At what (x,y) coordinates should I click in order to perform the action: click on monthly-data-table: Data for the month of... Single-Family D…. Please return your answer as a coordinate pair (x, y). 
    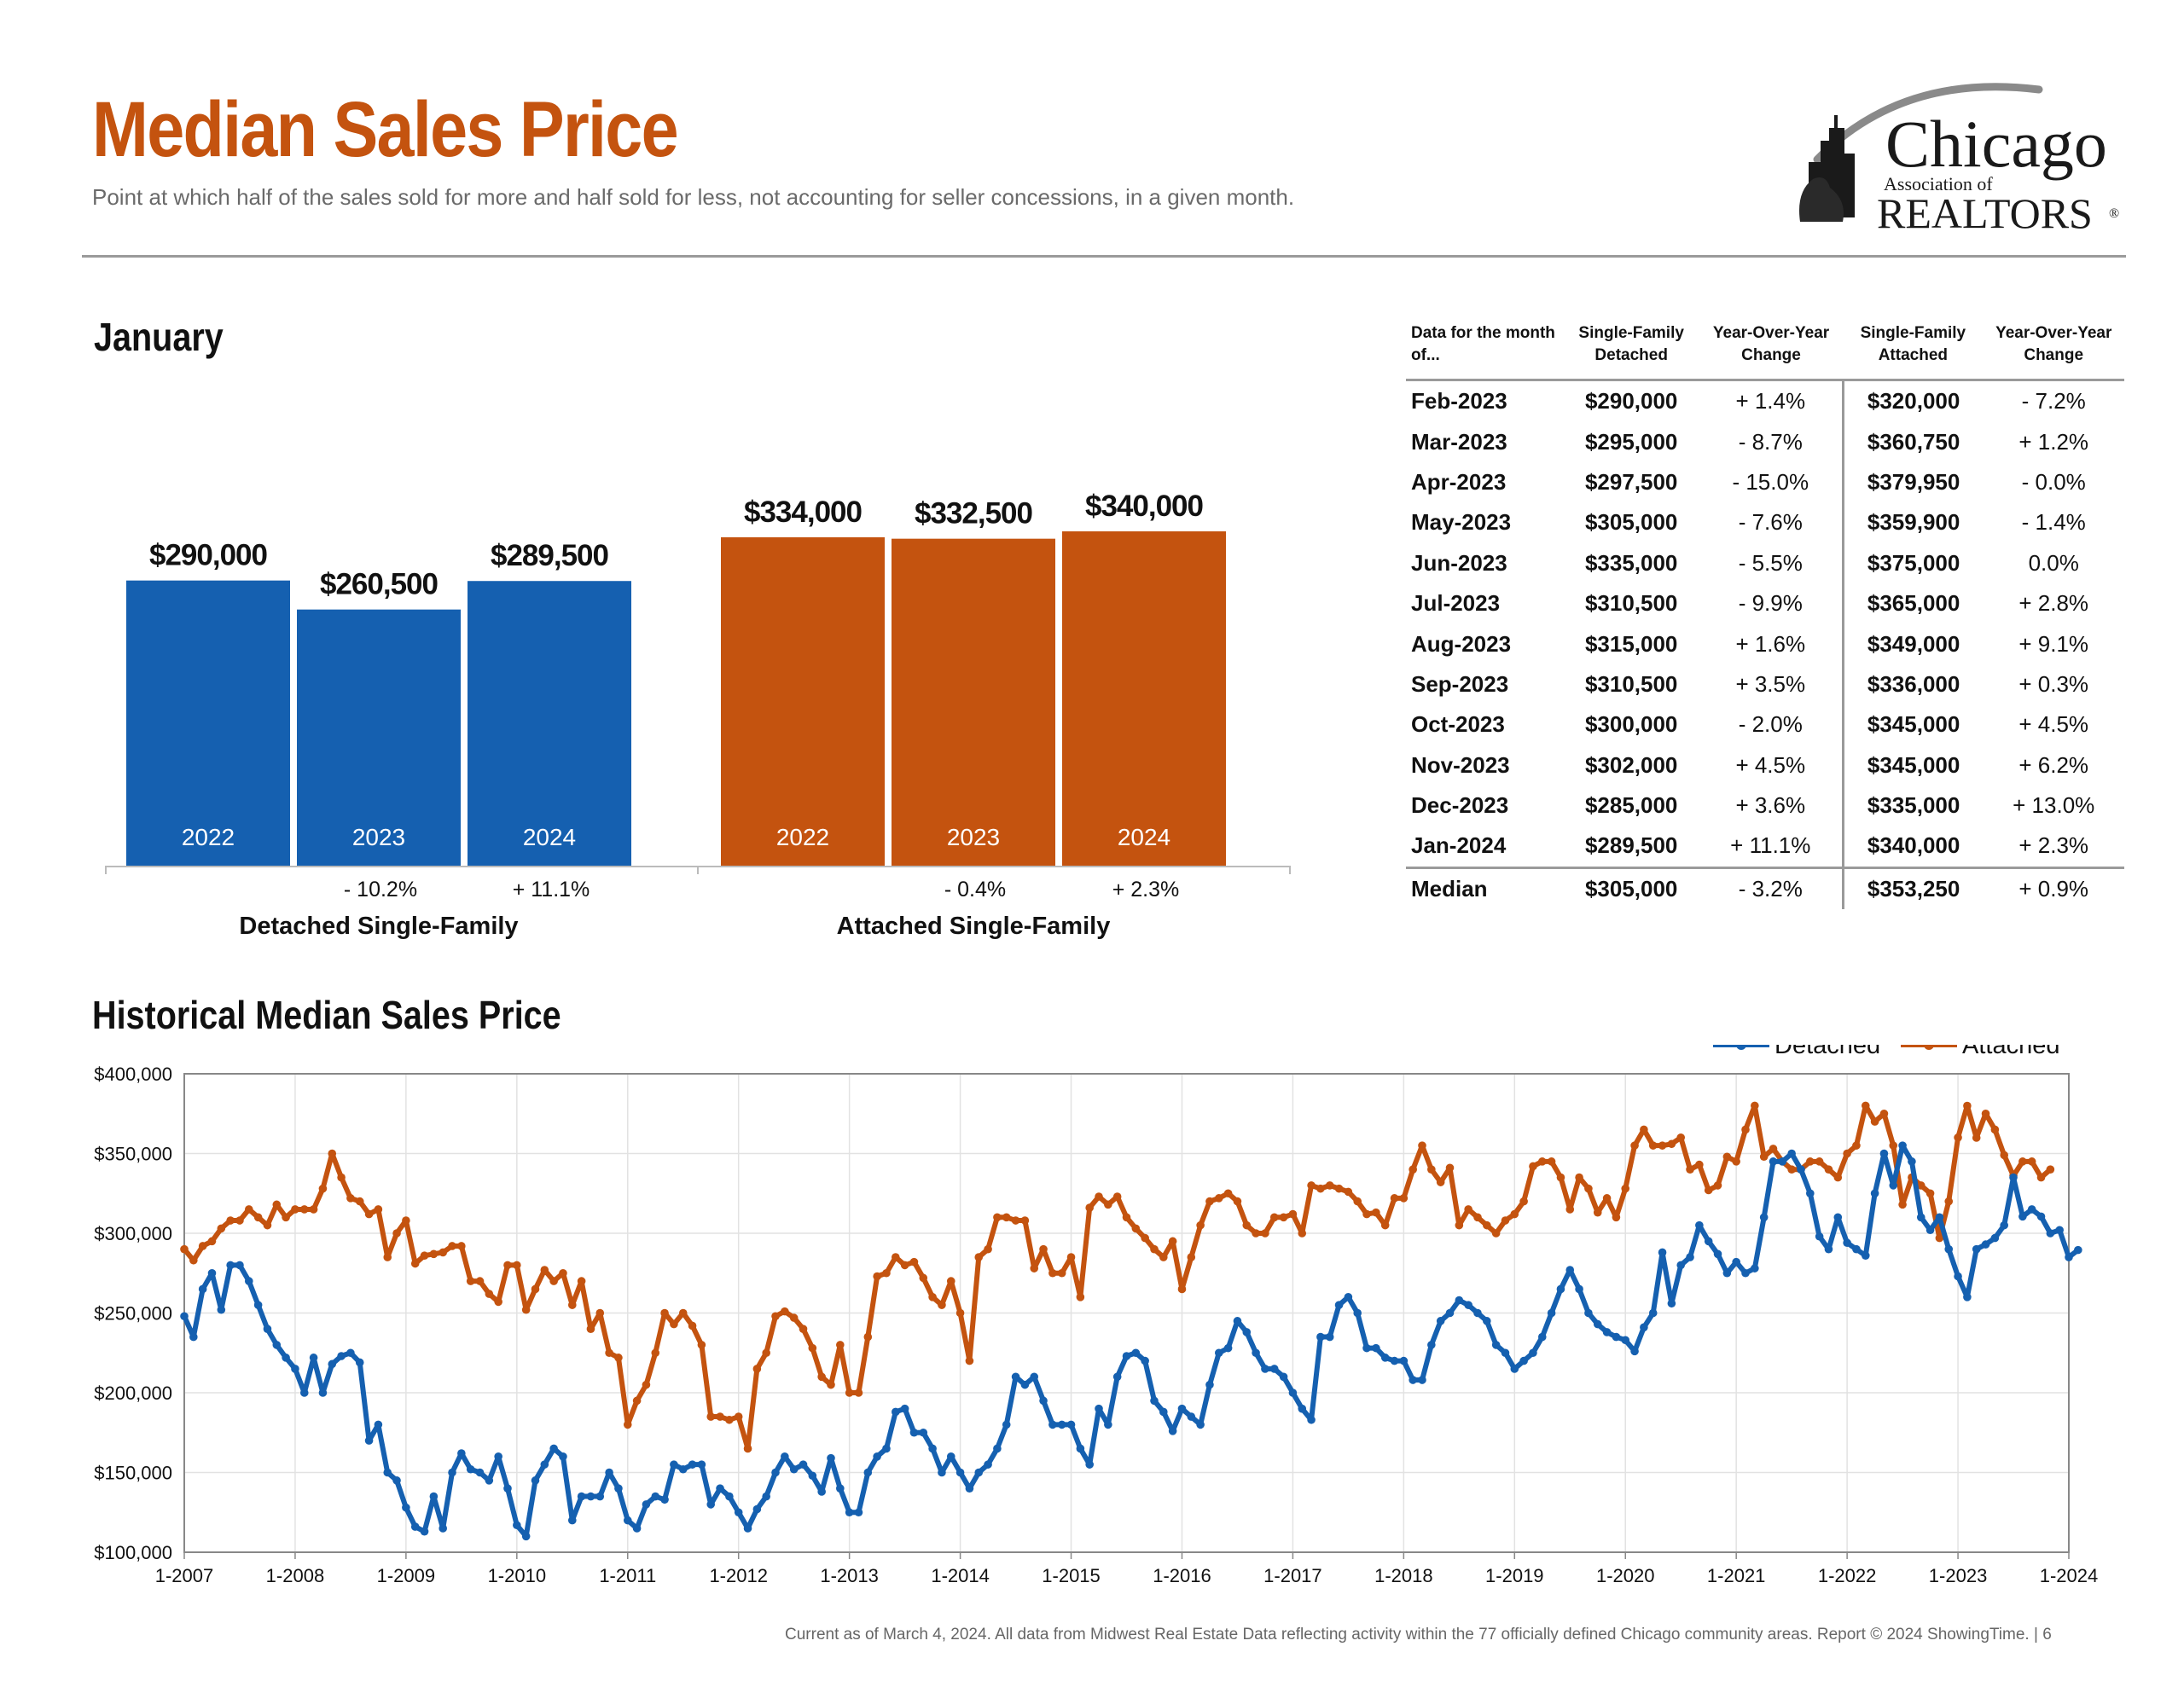
    Looking at the image, I should click on (1765, 616).